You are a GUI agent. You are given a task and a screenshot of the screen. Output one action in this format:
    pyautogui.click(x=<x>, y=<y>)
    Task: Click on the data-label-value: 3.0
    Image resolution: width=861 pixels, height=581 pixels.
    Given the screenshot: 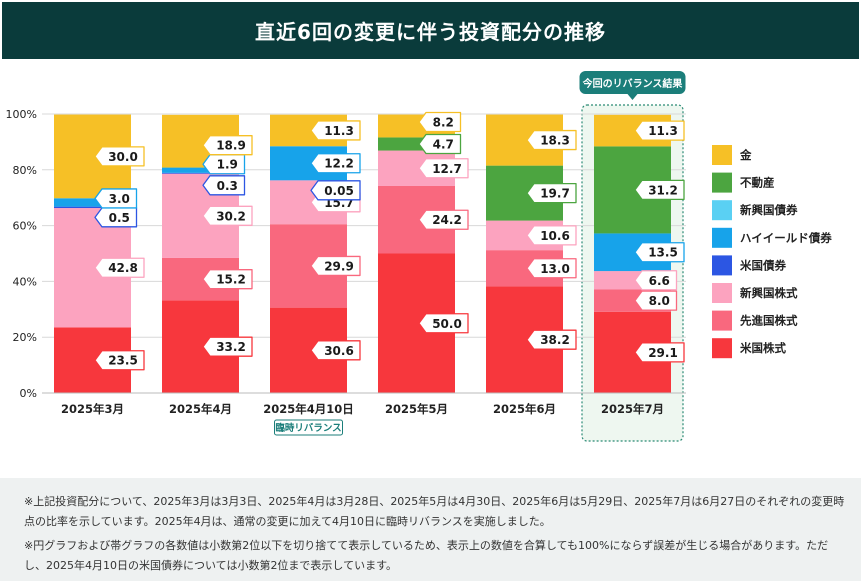 What is the action you would take?
    pyautogui.click(x=119, y=199)
    